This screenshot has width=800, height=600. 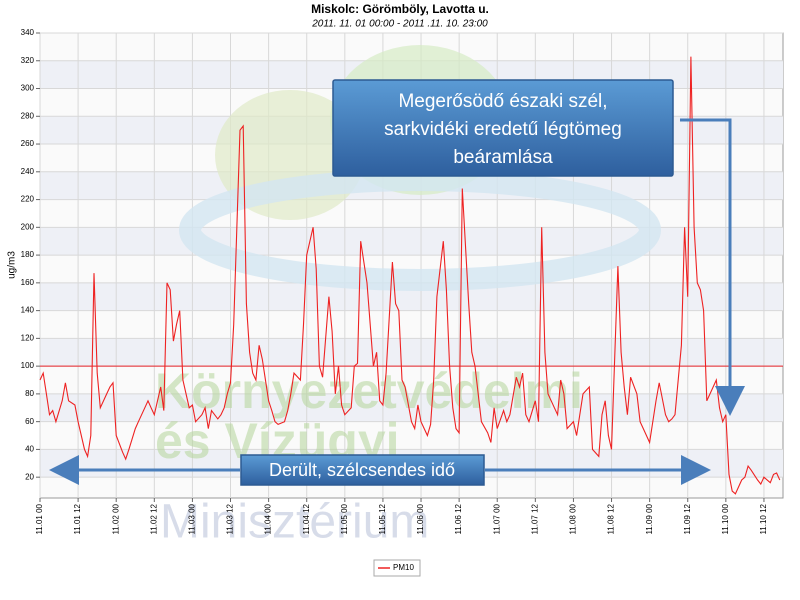 What do you see at coordinates (399, 24) in the screenshot?
I see `chart-subtitle: 2011. 11. 01 00:00 - 2011 .11. 10. 23:00` at bounding box center [399, 24].